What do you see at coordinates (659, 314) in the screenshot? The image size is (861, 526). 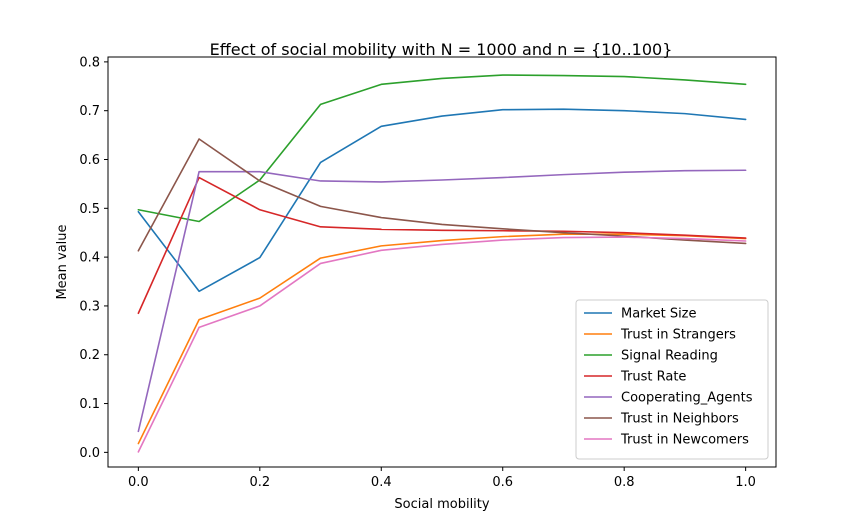 I see `legend-label: Market Size` at bounding box center [659, 314].